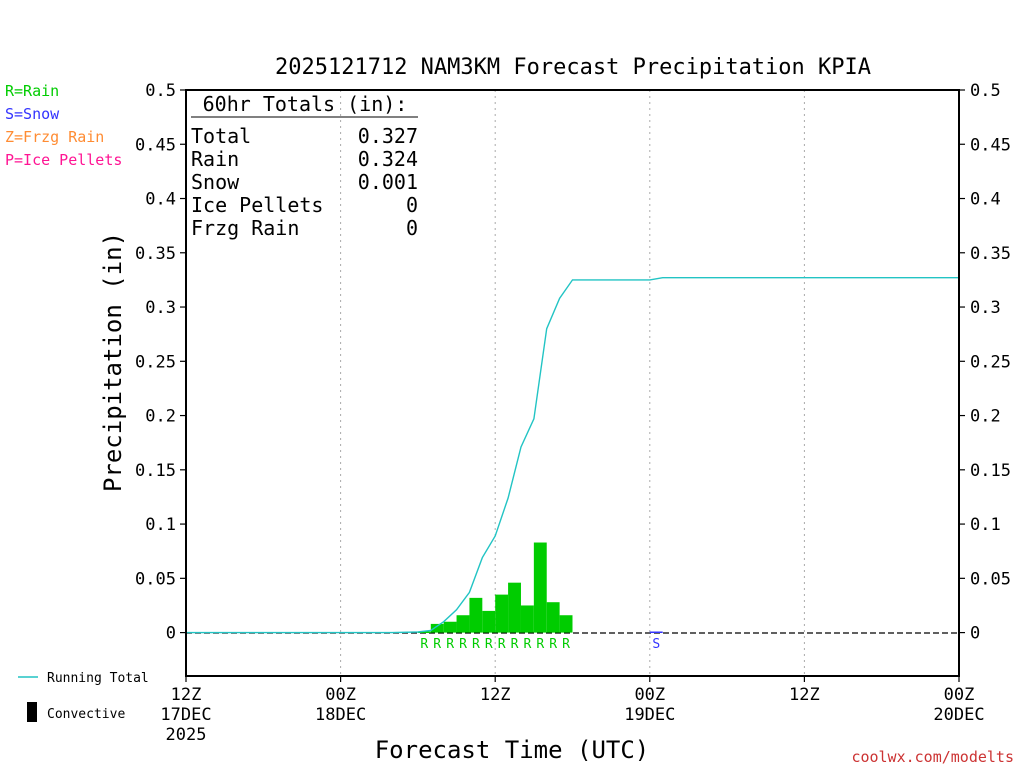 The width and height of the screenshot is (1024, 768). I want to click on totals-value: 0.001, so click(388, 182).